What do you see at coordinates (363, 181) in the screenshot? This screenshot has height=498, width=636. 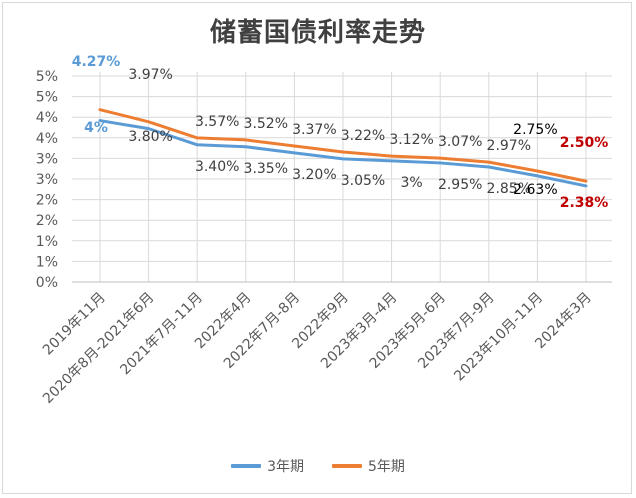 I see `data-label-3yr: 3.05%` at bounding box center [363, 181].